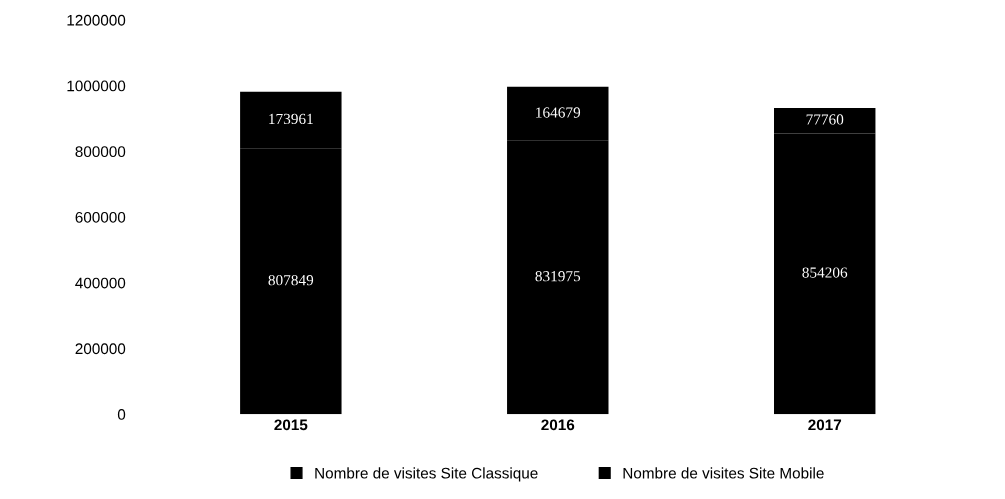 Image resolution: width=1005 pixels, height=499 pixels. Describe the element at coordinates (100, 349) in the screenshot. I see `y-tick-label: 200000` at that location.